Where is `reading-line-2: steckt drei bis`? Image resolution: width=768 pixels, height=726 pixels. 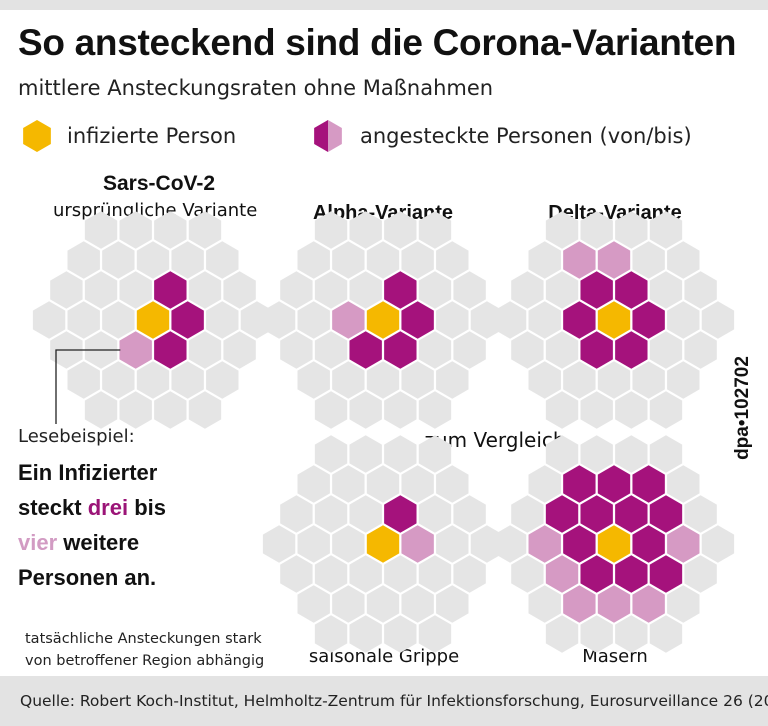 reading-line-2: steckt drei bis is located at coordinates (92, 507).